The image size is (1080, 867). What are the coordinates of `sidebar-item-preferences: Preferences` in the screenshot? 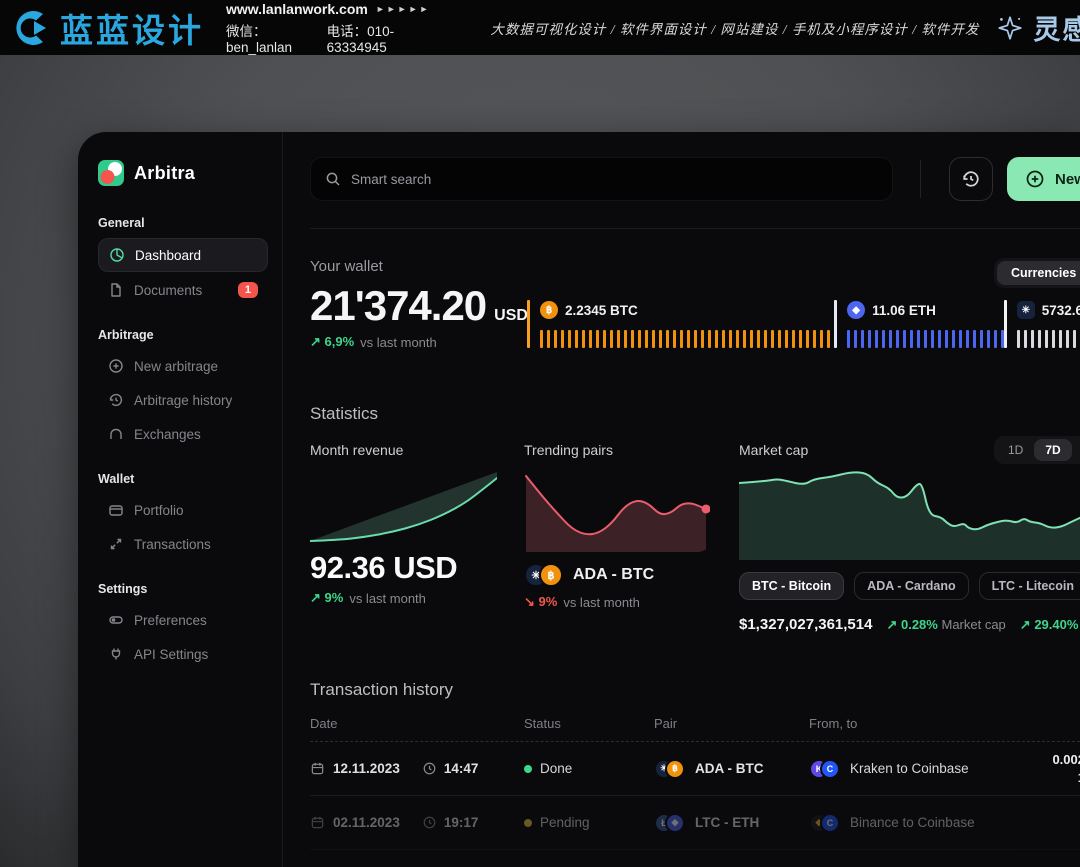 It's located at (183, 620).